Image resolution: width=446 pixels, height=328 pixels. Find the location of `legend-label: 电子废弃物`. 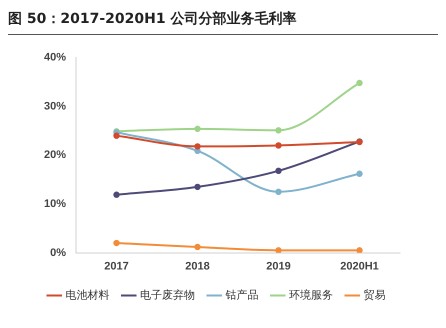

legend-label: 电子废弃物 is located at coordinates (167, 295).